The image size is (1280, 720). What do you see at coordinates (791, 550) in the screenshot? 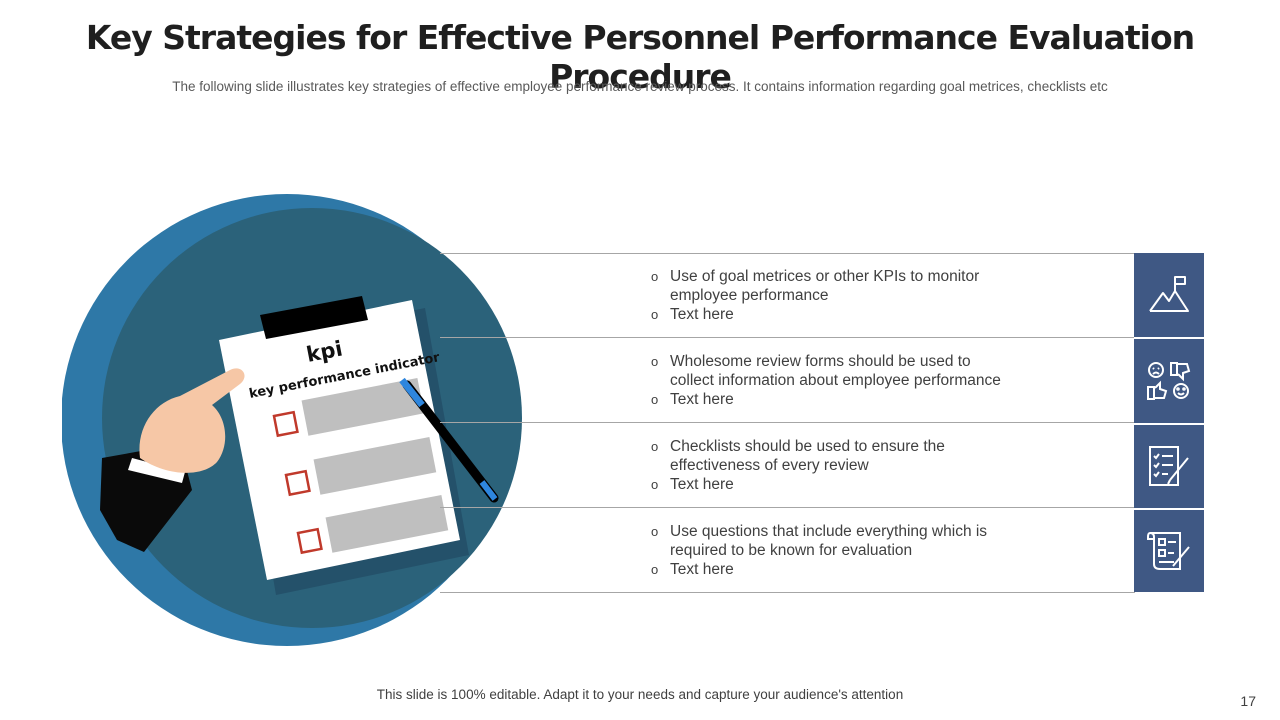
I see `strategy-line-2: required to be known for evaluation` at bounding box center [791, 550].